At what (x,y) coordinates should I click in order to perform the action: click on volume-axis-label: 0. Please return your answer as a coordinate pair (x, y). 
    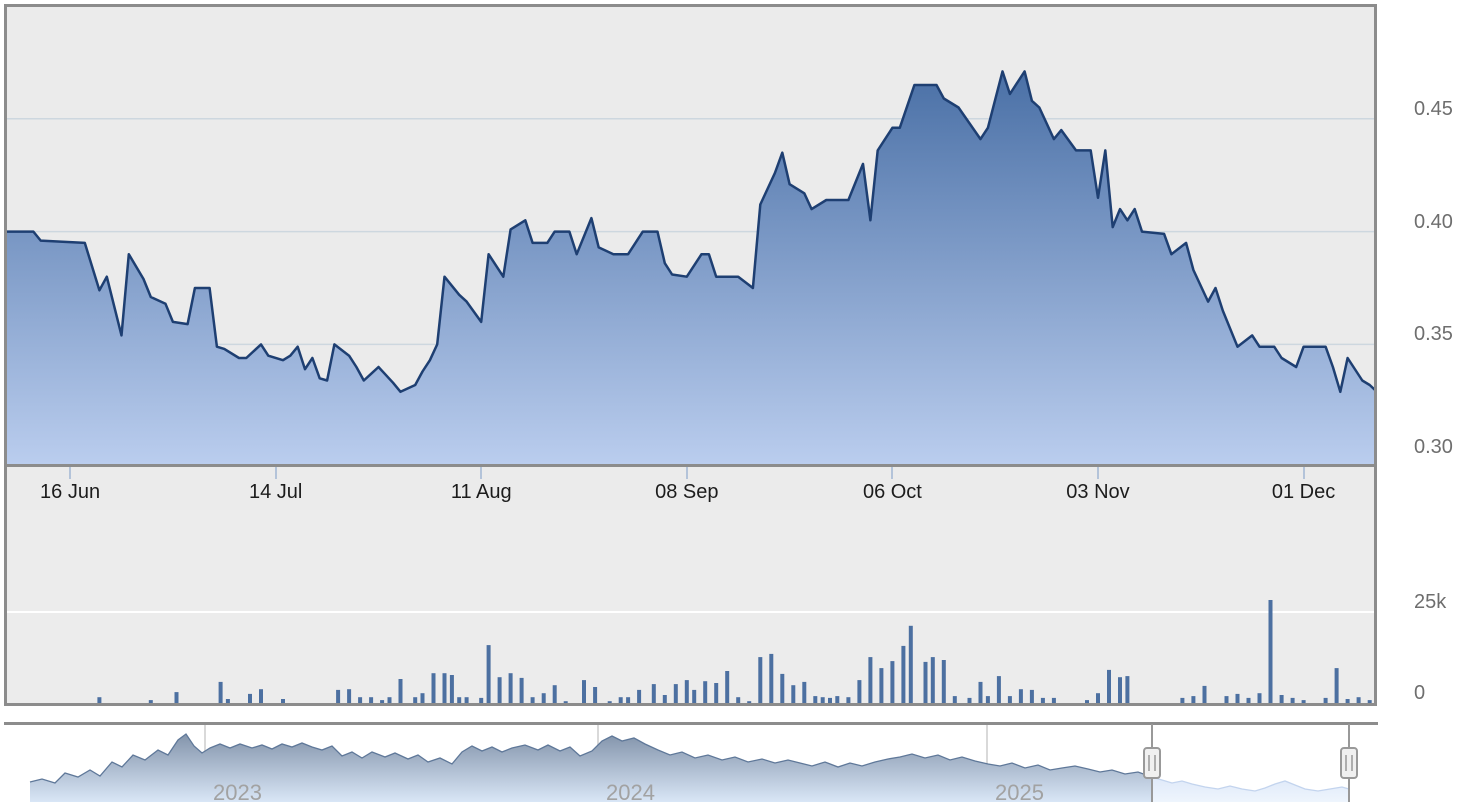
    Looking at the image, I should click on (1420, 693).